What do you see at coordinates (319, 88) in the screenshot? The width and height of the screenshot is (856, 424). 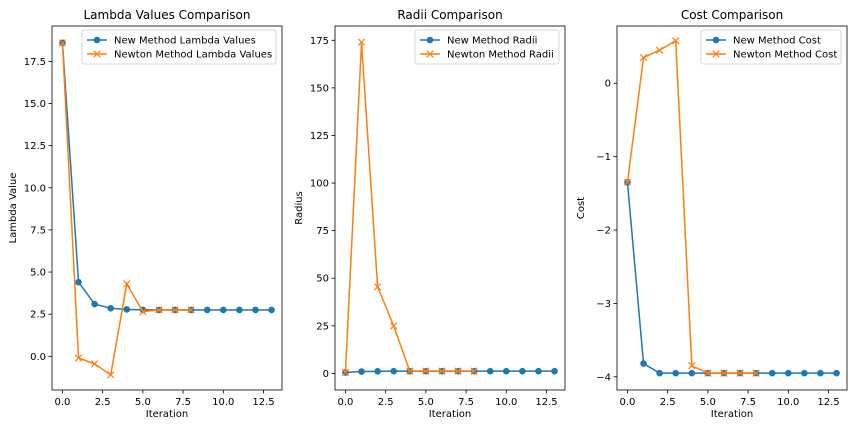 I see `y-tick-label: 150` at bounding box center [319, 88].